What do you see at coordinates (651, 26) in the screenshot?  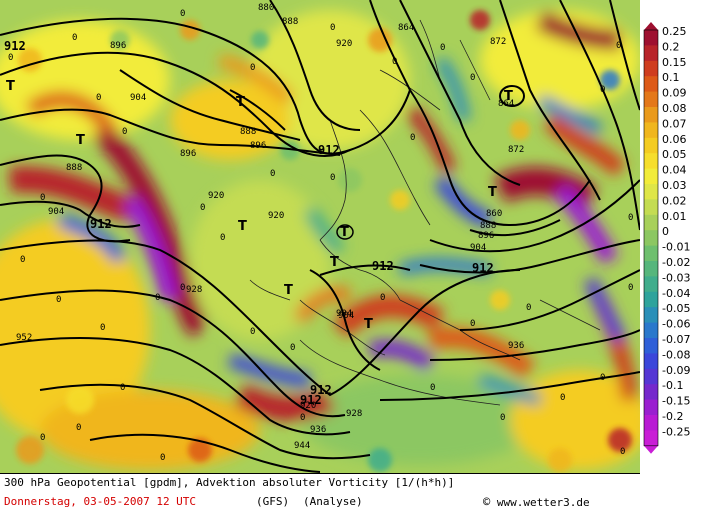 I see `legend-top-arrow` at bounding box center [651, 26].